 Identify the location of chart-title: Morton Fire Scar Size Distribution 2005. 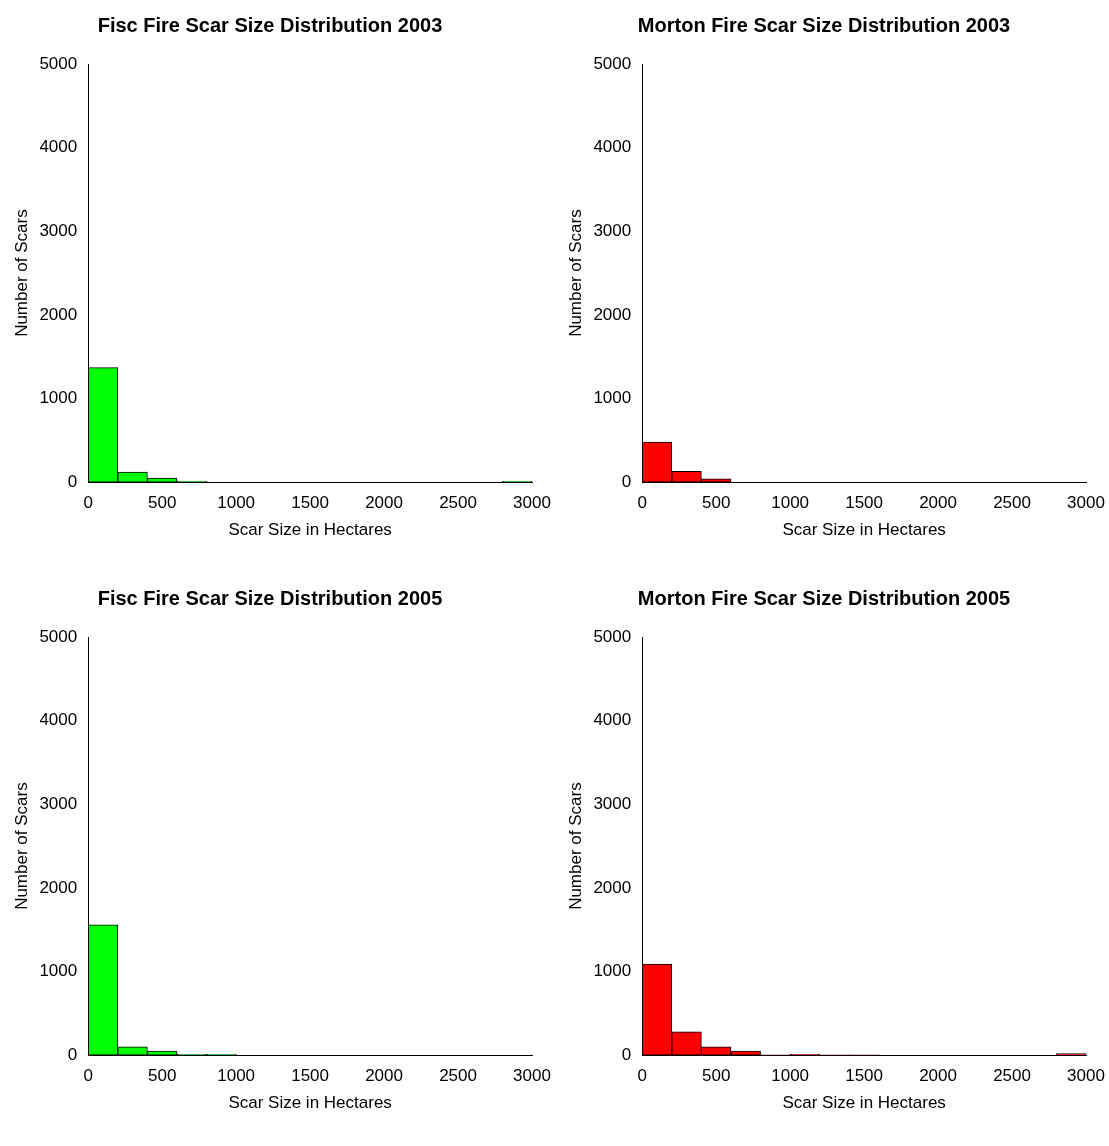
(824, 597).